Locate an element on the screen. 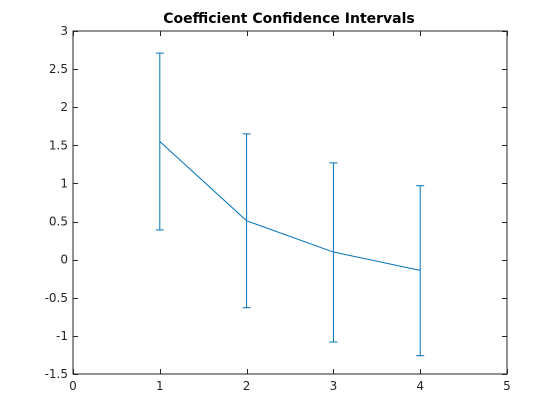 This screenshot has height=420, width=560. y-tick-label: 1.5 is located at coordinates (58, 145).